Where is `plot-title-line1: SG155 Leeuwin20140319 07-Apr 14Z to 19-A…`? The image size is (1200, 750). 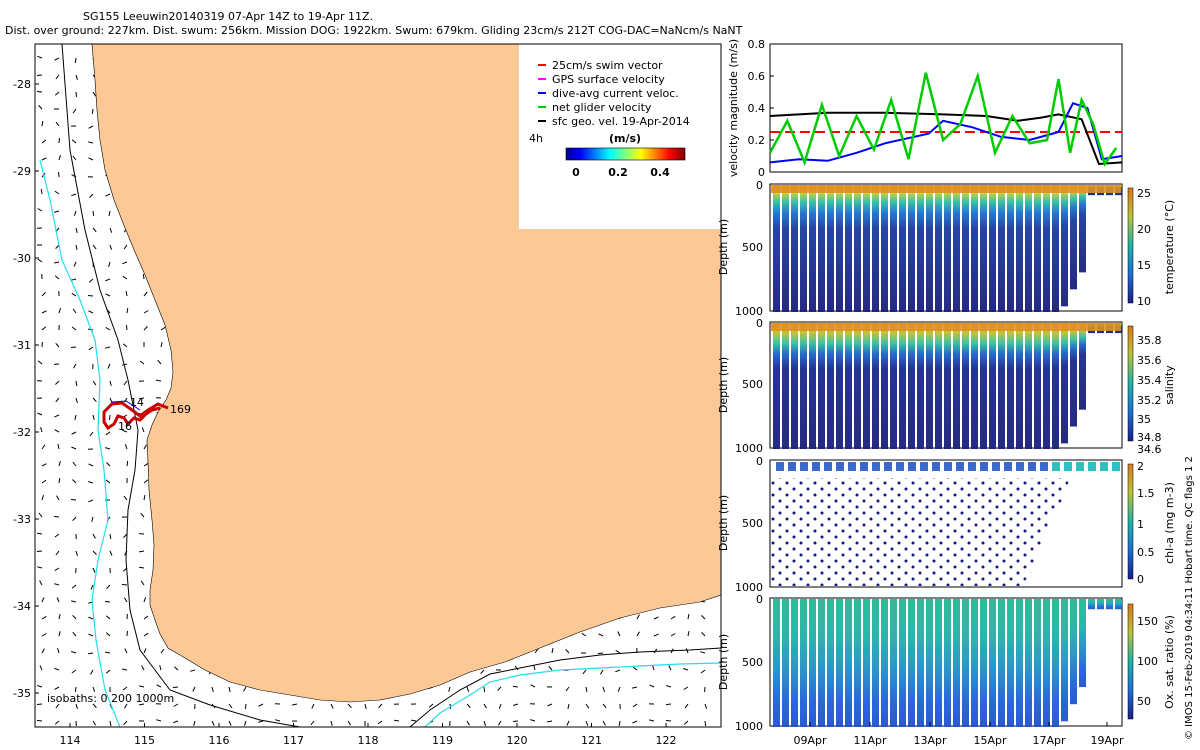
plot-title-line1: SG155 Leeuwin20140319 07-Apr 14Z to 19-A… is located at coordinates (228, 16).